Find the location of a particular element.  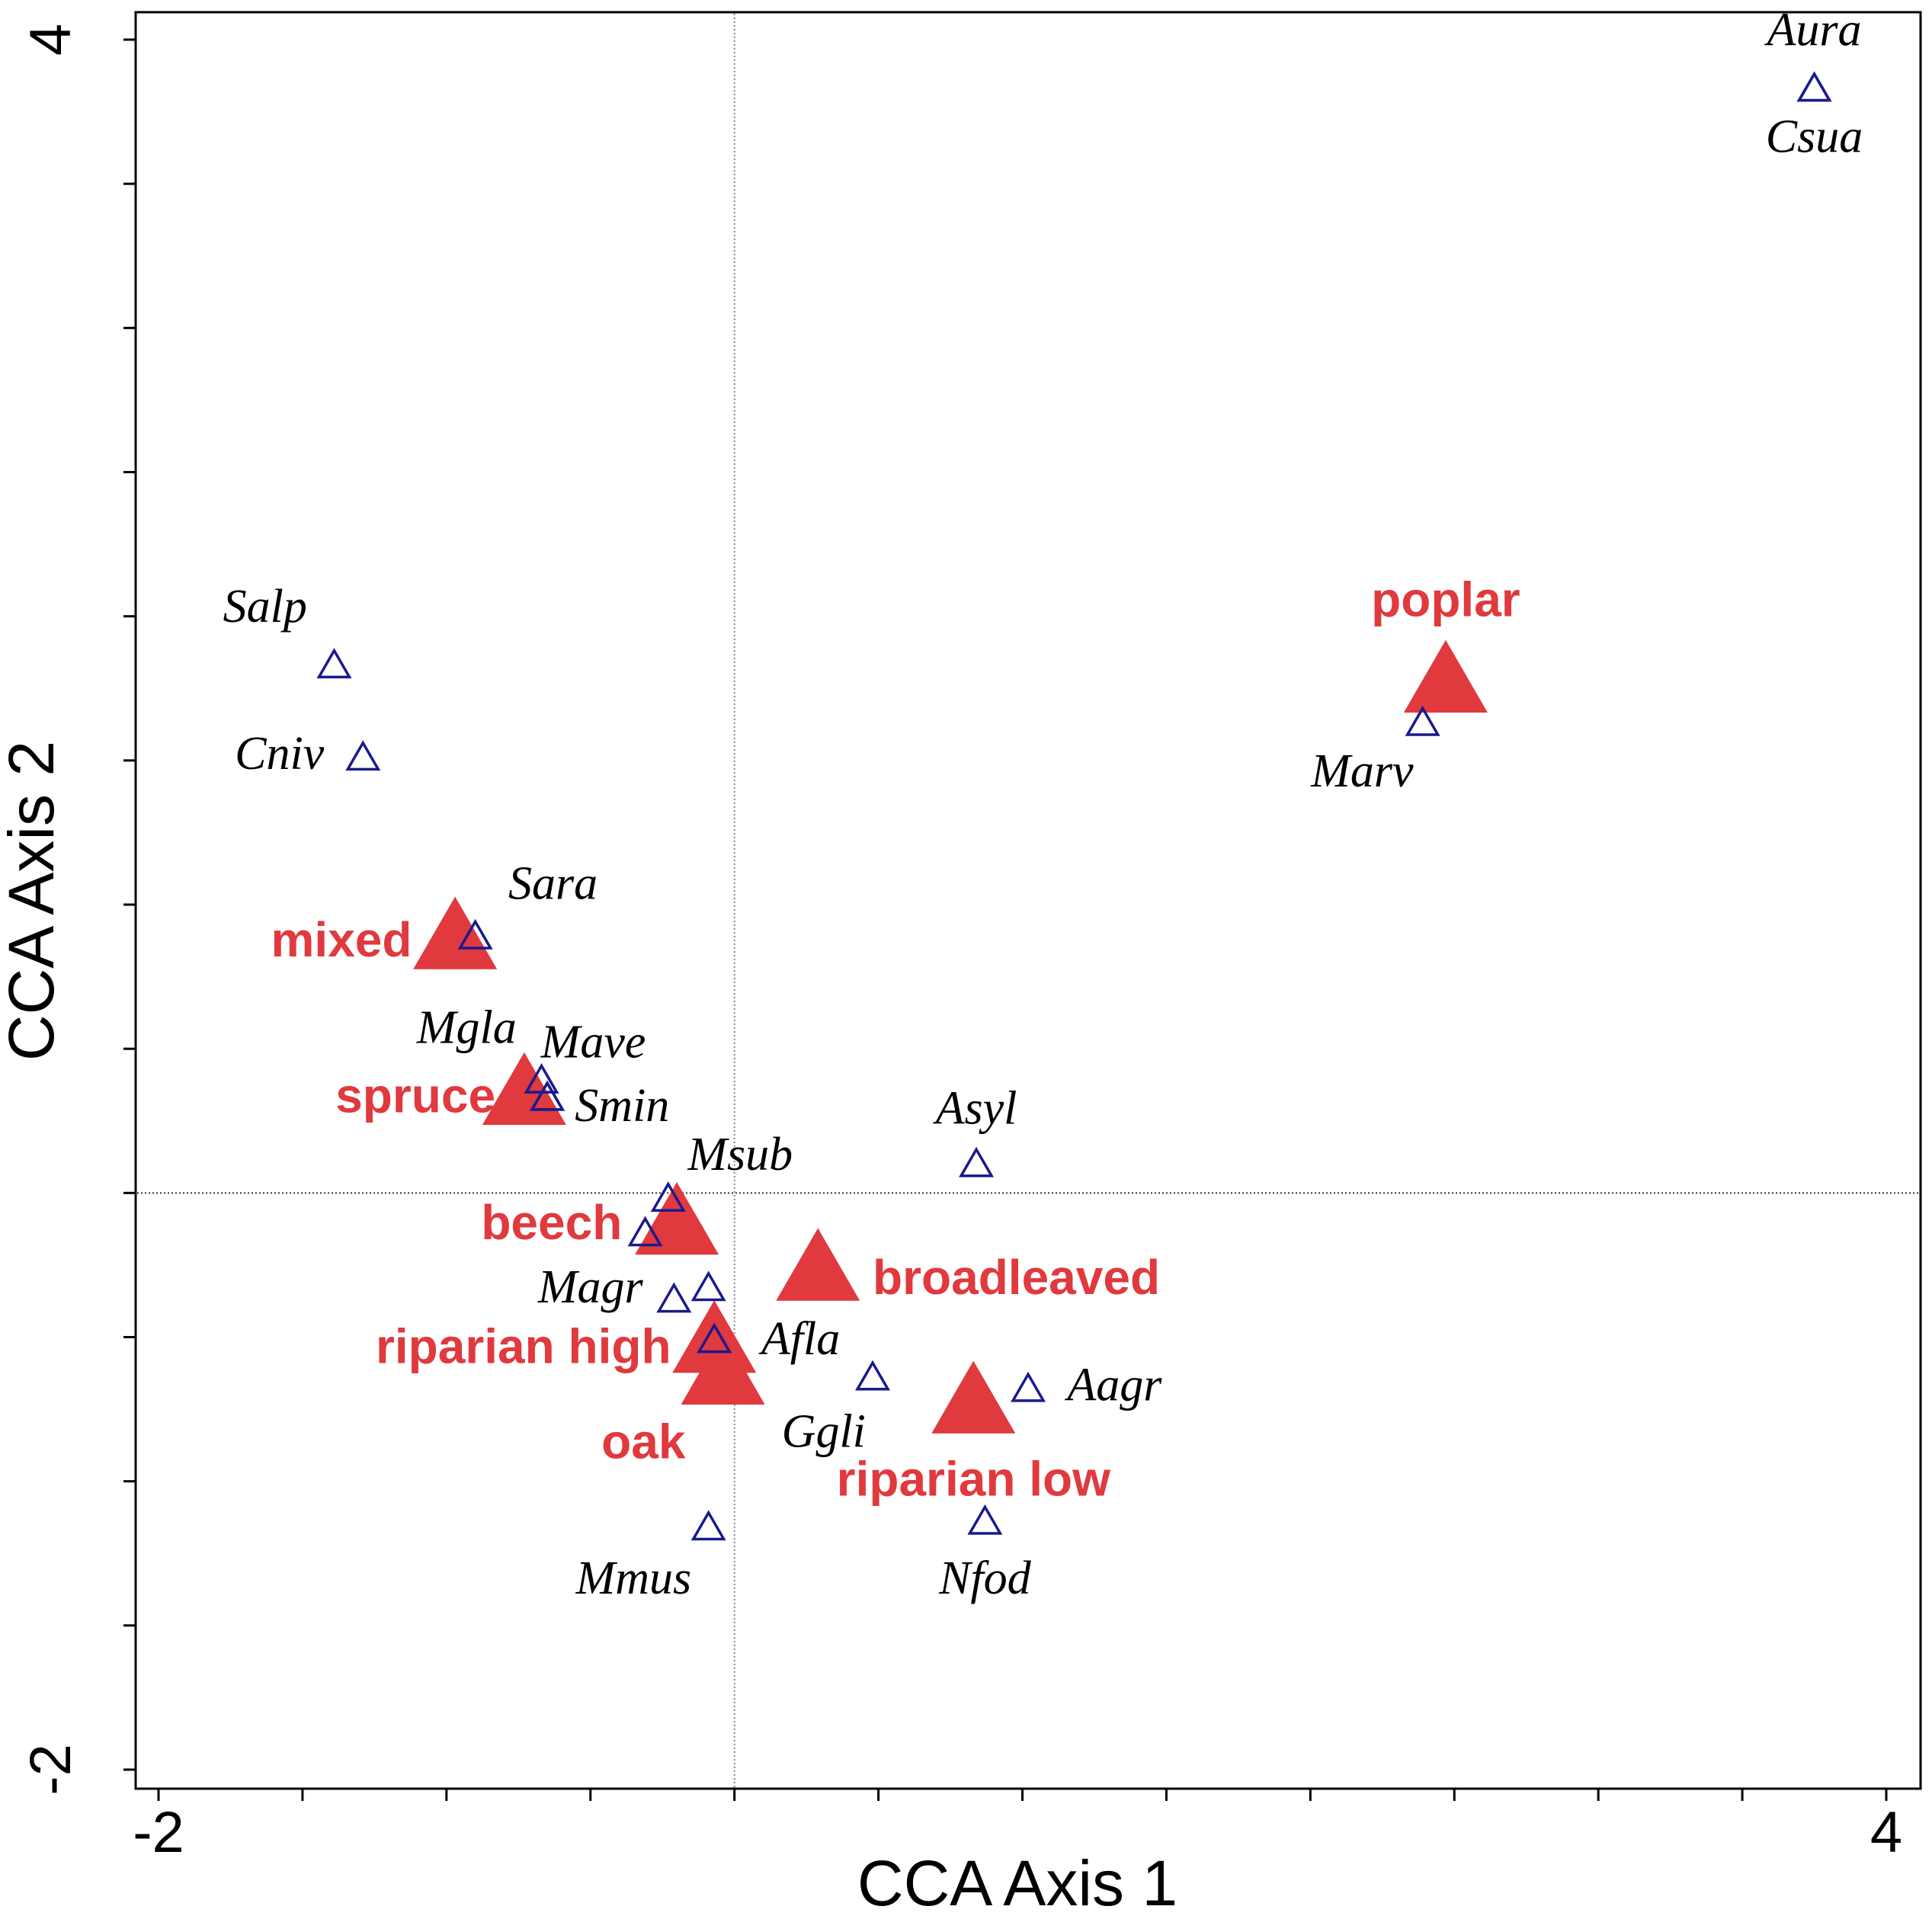

habitat-marker-spruce is located at coordinates (524, 1089).